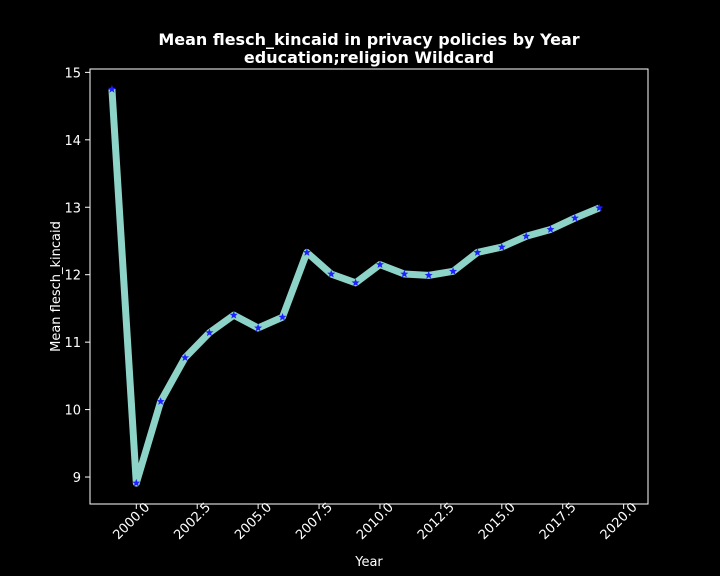  What do you see at coordinates (56, 286) in the screenshot?
I see `y-axis-label: Mean flesch_kincaid` at bounding box center [56, 286].